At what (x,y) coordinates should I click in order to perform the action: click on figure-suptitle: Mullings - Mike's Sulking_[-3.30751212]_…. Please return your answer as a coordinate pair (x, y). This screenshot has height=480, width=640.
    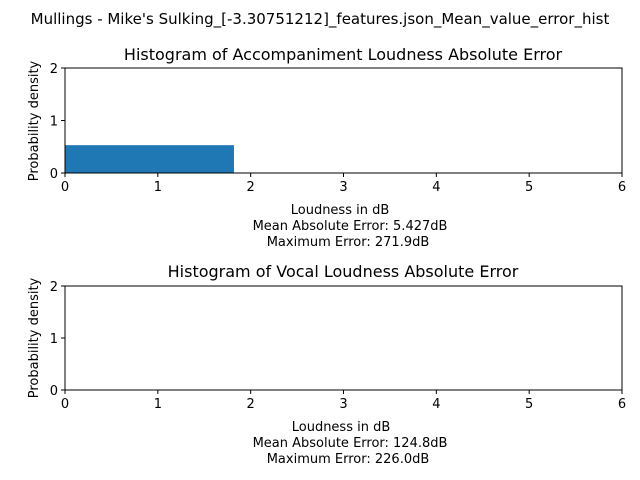
    Looking at the image, I should click on (320, 19).